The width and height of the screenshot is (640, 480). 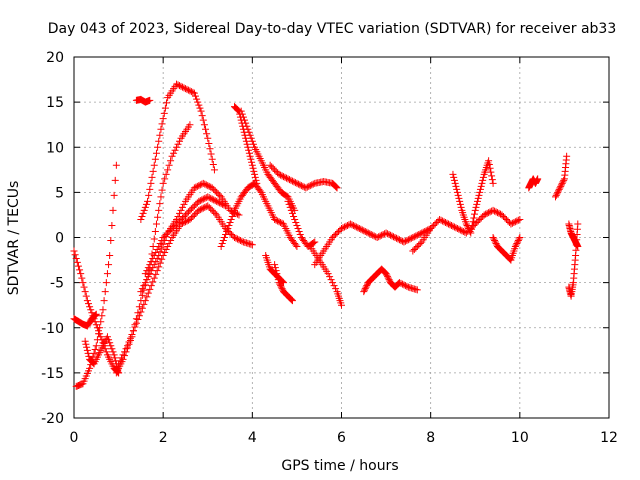 I want to click on series-arc-h, so click(x=185, y=285).